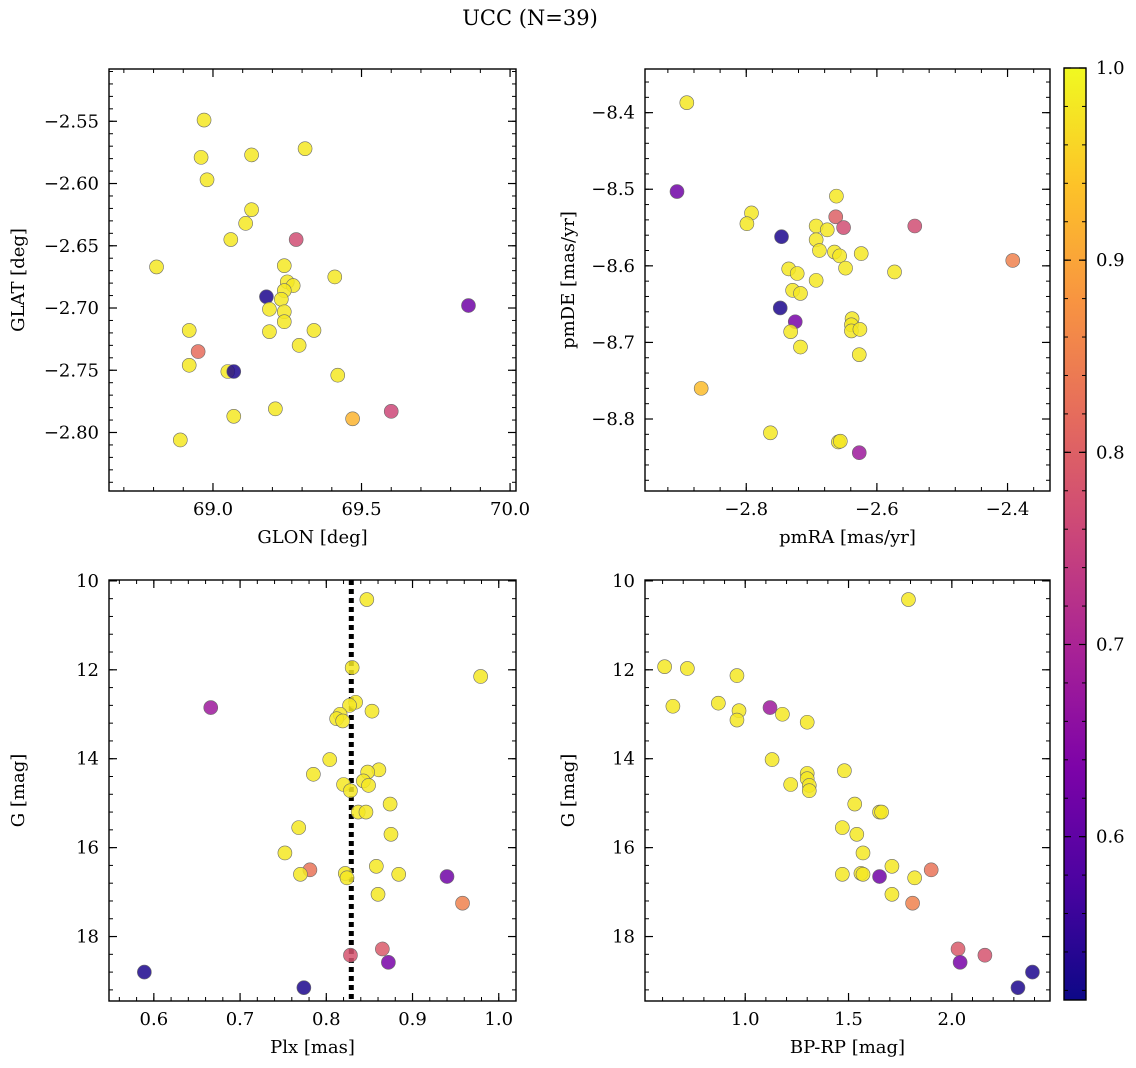 The image size is (1136, 1068). Describe the element at coordinates (613, 342) in the screenshot. I see `y-tick-label: −8.7` at that location.